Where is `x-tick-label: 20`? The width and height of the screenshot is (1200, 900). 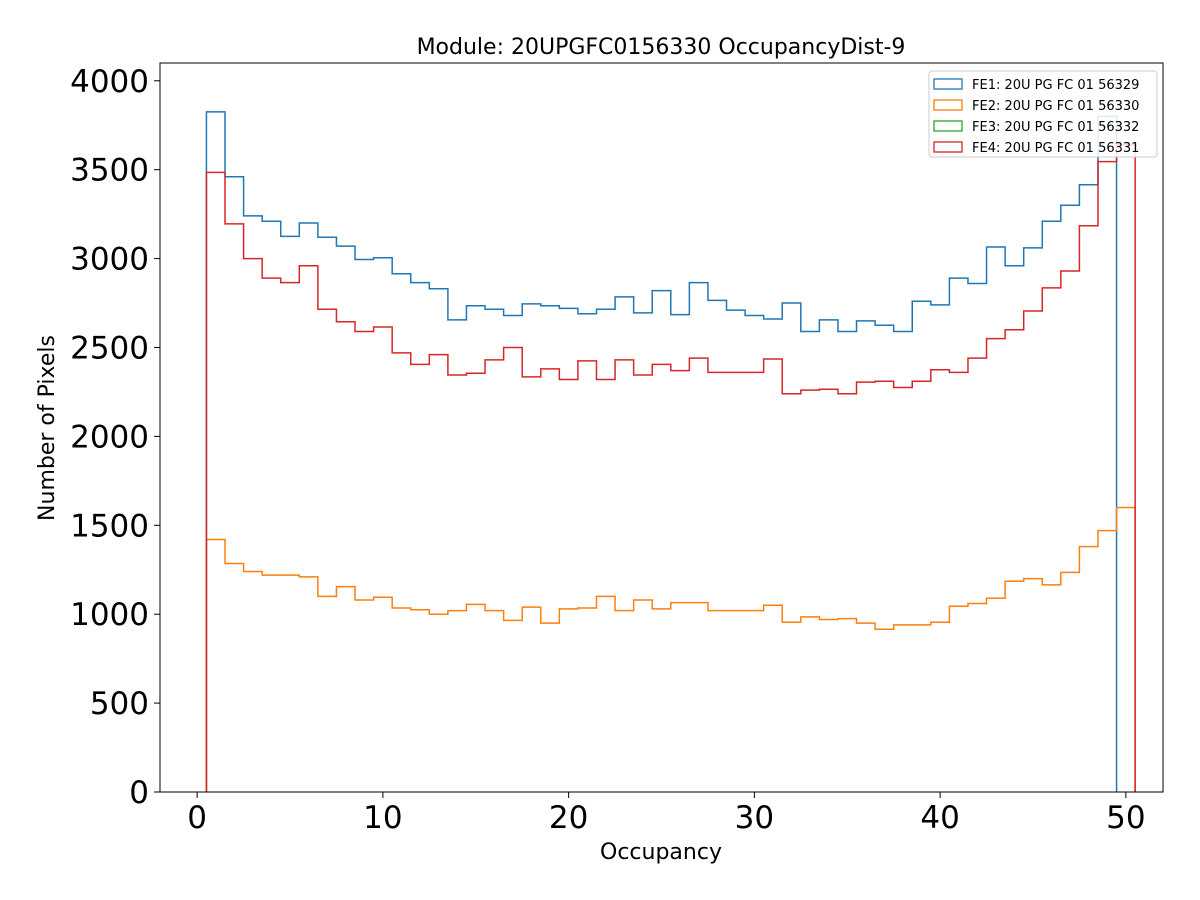
x-tick-label: 20 is located at coordinates (568, 818).